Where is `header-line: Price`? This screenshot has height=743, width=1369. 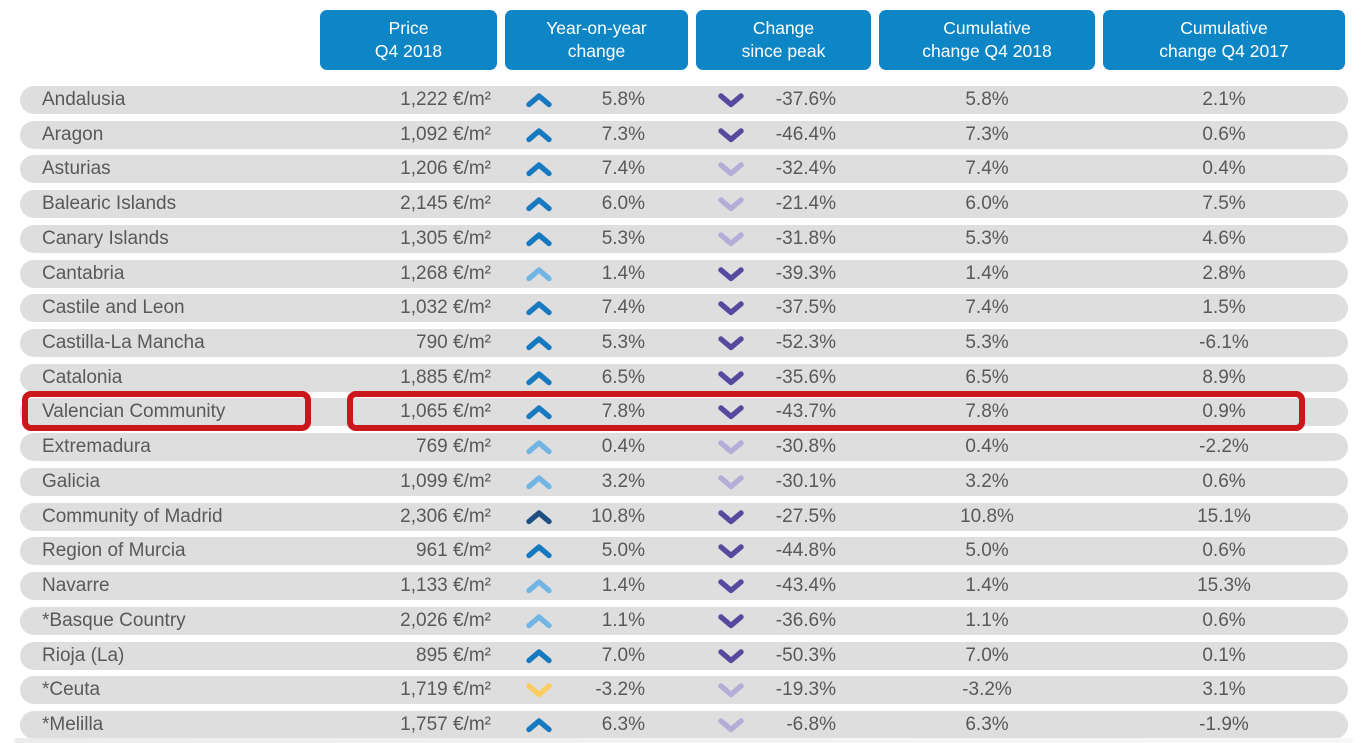
header-line: Price is located at coordinates (408, 27).